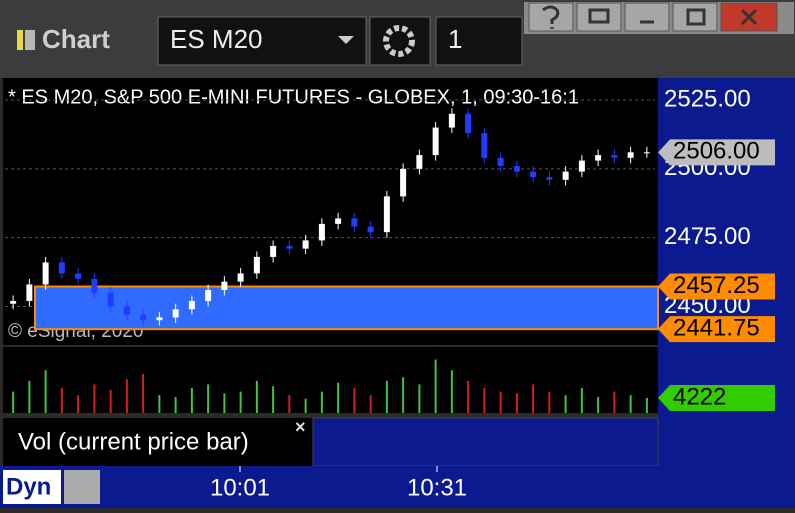 The height and width of the screenshot is (513, 795). What do you see at coordinates (216, 39) in the screenshot?
I see `symbol: ES M20` at bounding box center [216, 39].